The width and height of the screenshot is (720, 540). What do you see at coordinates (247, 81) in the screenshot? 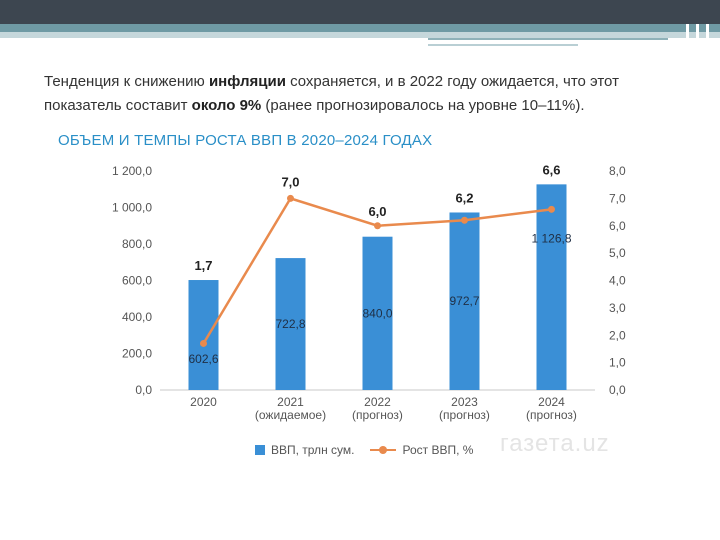
I see `intro-bold-inflation: инфляции` at bounding box center [247, 81].